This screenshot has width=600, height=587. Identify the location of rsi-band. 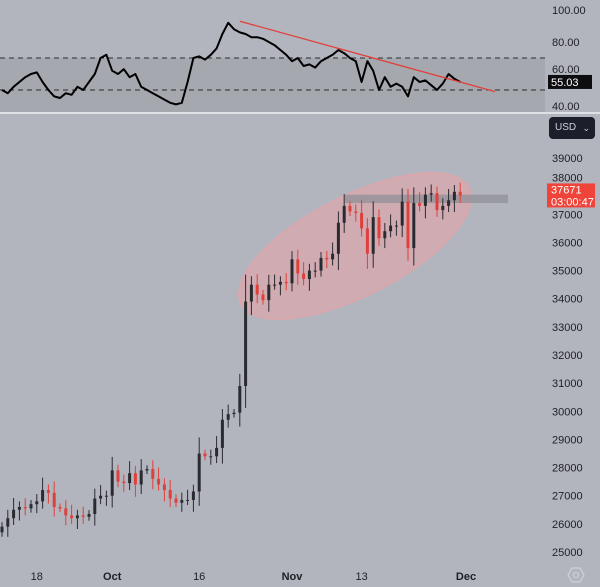
(272, 85).